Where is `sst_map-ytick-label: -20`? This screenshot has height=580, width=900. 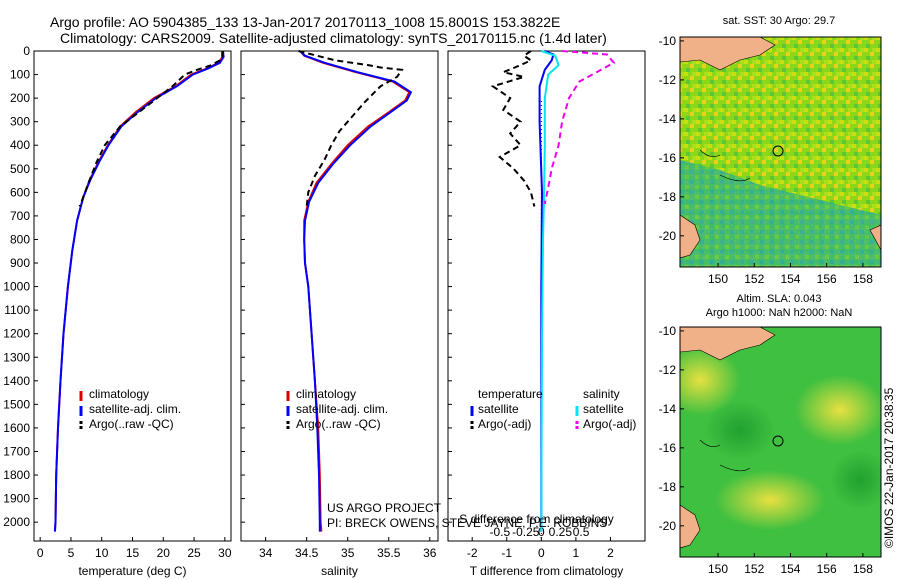 sst_map-ytick-label: -20 is located at coordinates (668, 236).